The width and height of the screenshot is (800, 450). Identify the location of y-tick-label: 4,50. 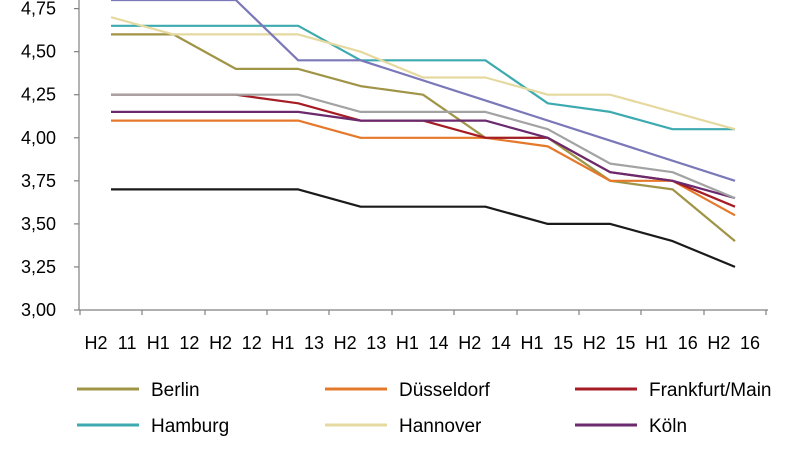
(38, 52).